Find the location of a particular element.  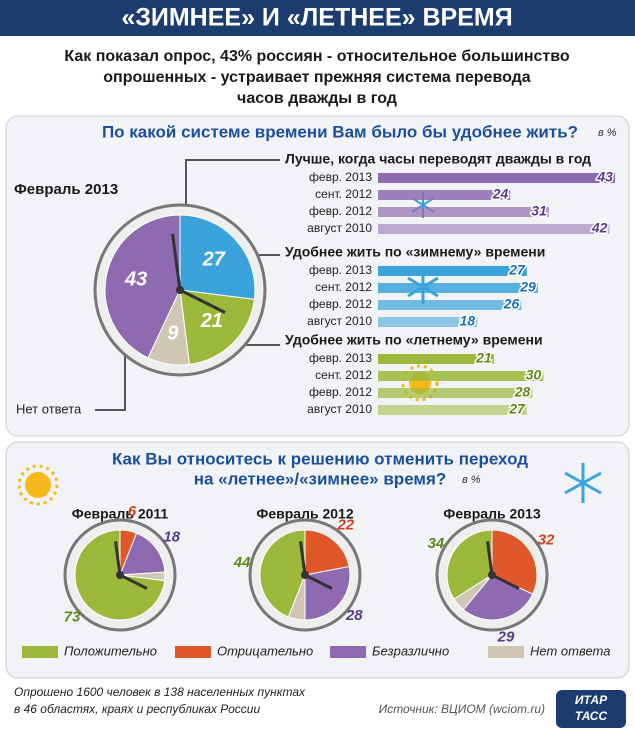

header-bar is located at coordinates (317, 18).